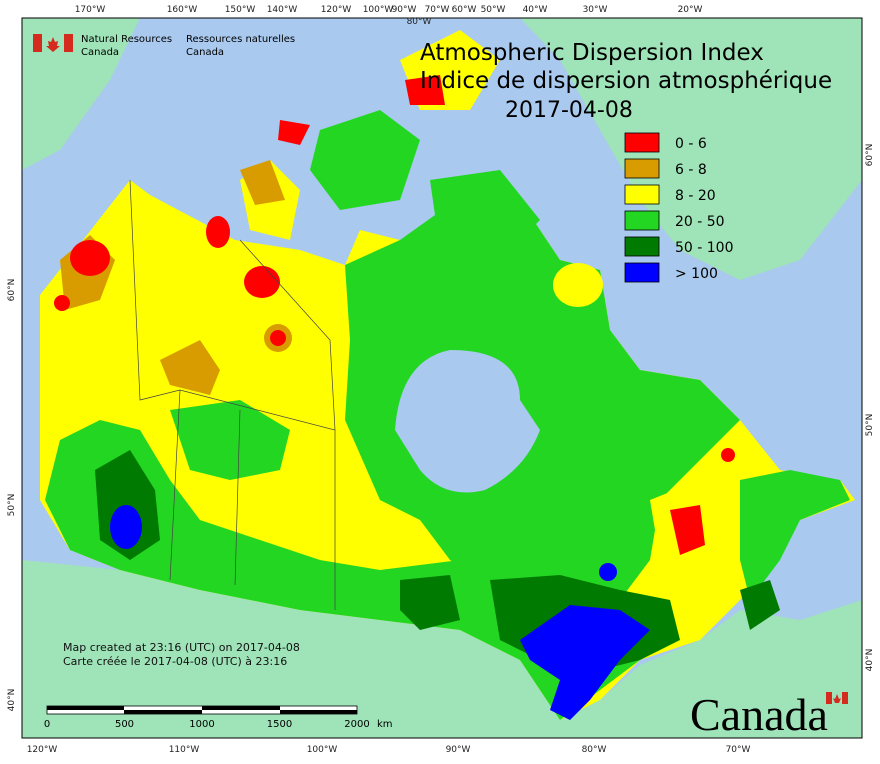  Describe the element at coordinates (53, 43) in the screenshot. I see `agency-logo` at that location.